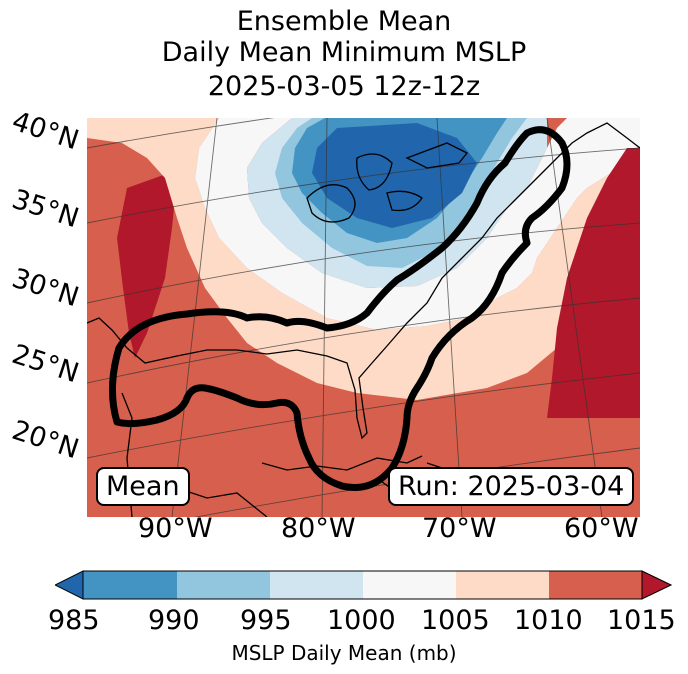 The image size is (688, 674). What do you see at coordinates (45, 209) in the screenshot?
I see `lat-label-35: 35°N` at bounding box center [45, 209].